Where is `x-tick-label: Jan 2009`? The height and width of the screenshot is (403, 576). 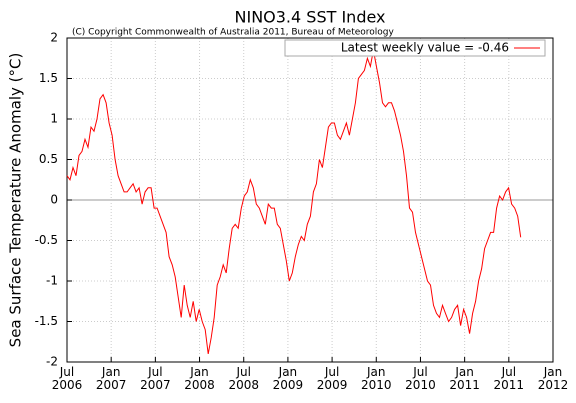
x-tick-label: Jan 2009 is located at coordinates (288, 378).